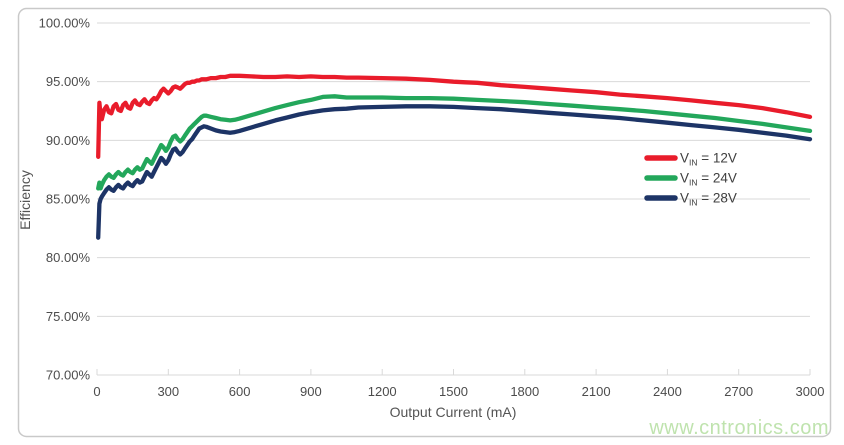 This screenshot has width=844, height=445. Describe the element at coordinates (25, 200) in the screenshot. I see `y-axis-title: Efficiency` at that location.